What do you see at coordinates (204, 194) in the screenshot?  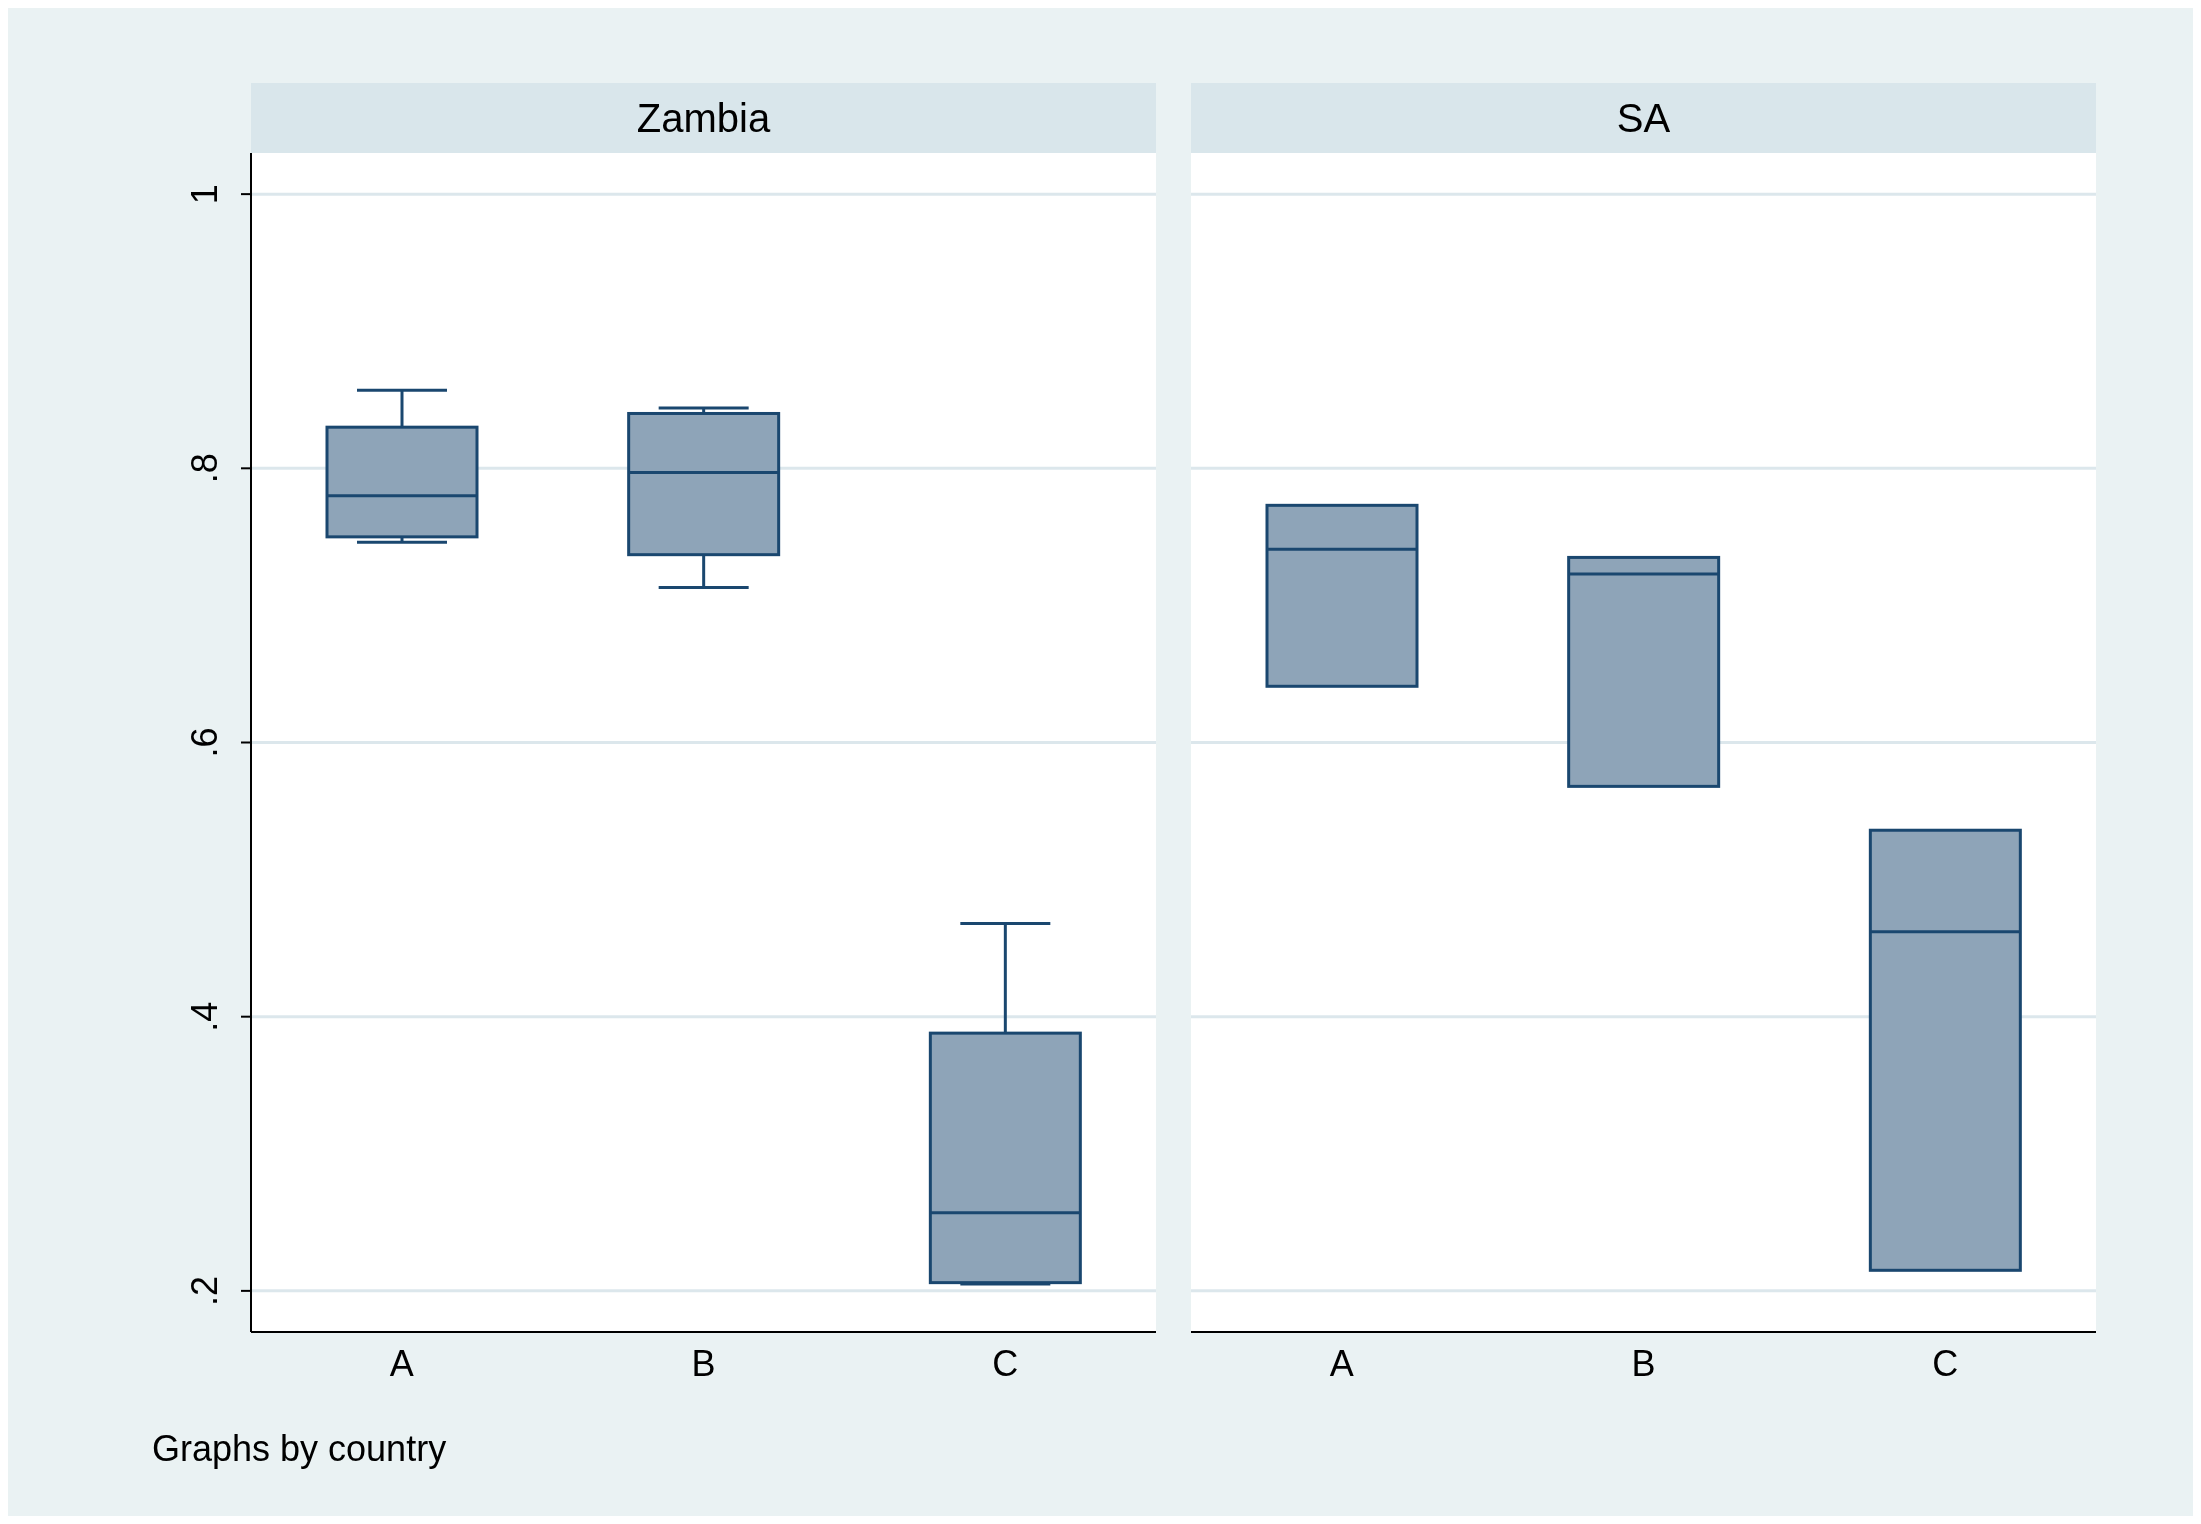 I see `y-tick-label: 1` at bounding box center [204, 194].